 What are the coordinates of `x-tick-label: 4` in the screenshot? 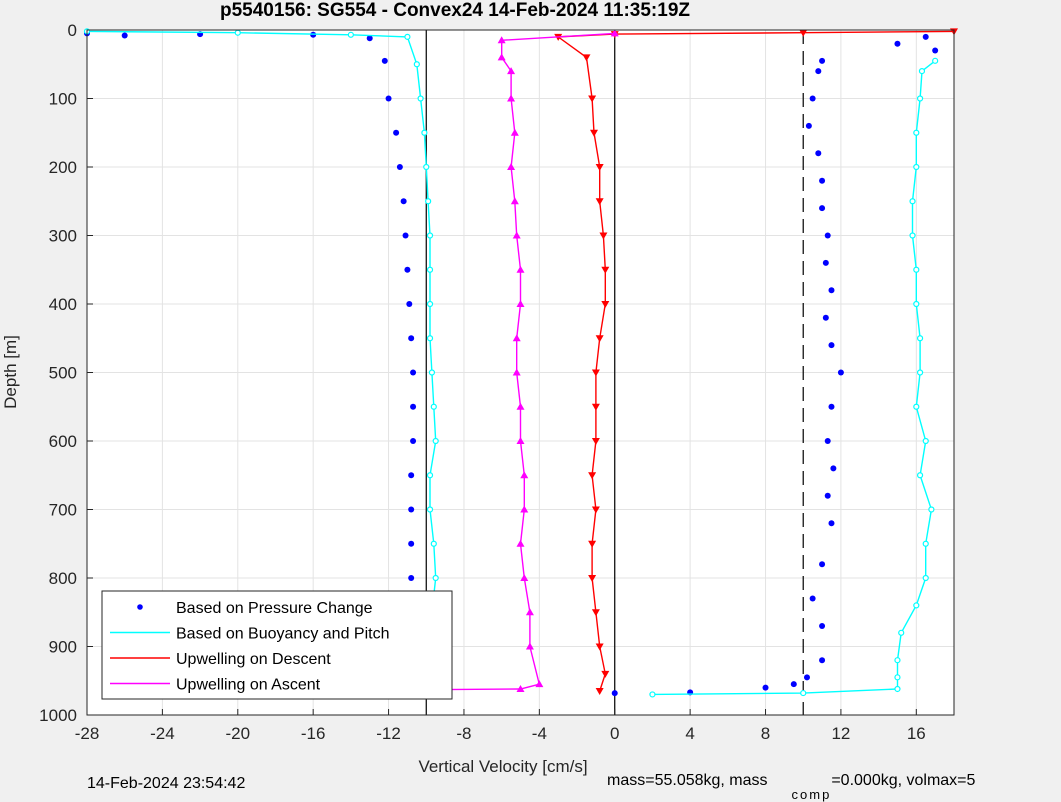 It's located at (689, 733).